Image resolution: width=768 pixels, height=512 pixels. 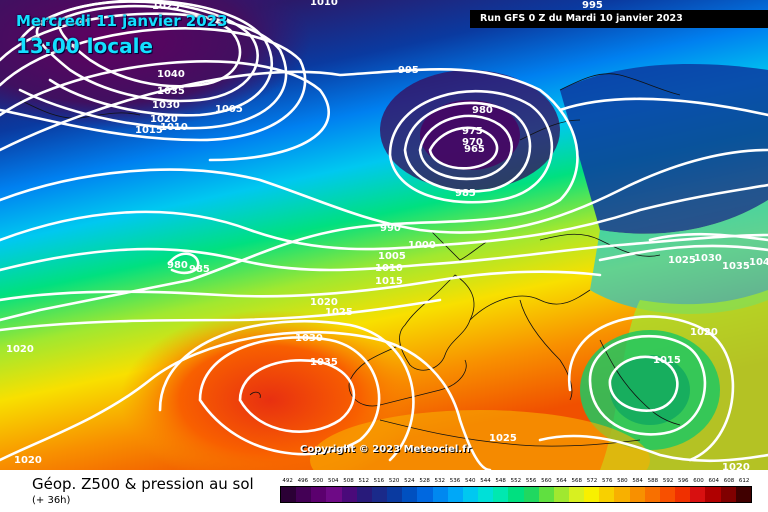 What do you see at coordinates (379, 481) in the screenshot?
I see `legend-label: 516` at bounding box center [379, 481].